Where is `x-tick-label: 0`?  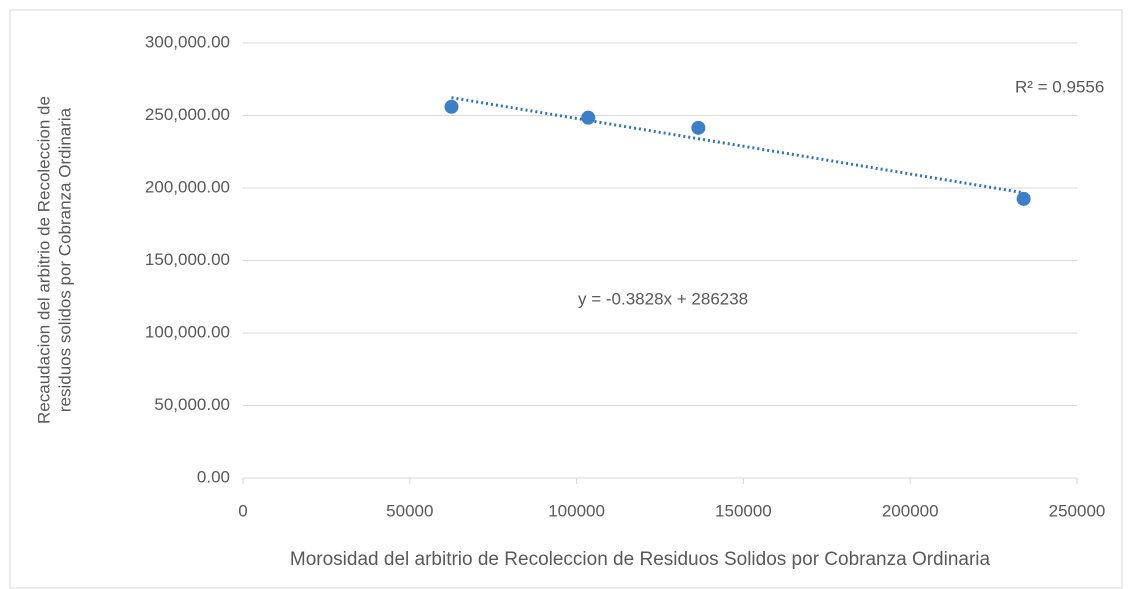
x-tick-label: 0 is located at coordinates (242, 510).